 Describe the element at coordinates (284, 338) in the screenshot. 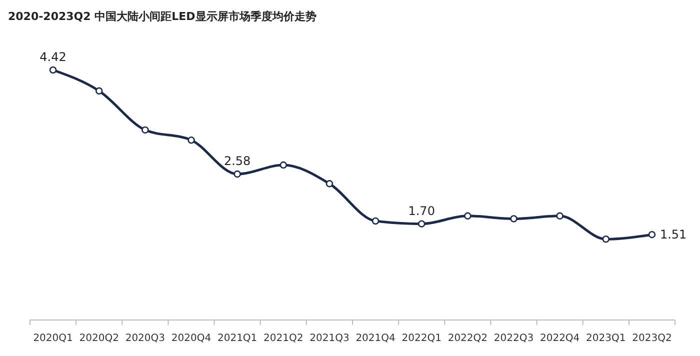

I see `x-tick-label: 2021Q2` at that location.